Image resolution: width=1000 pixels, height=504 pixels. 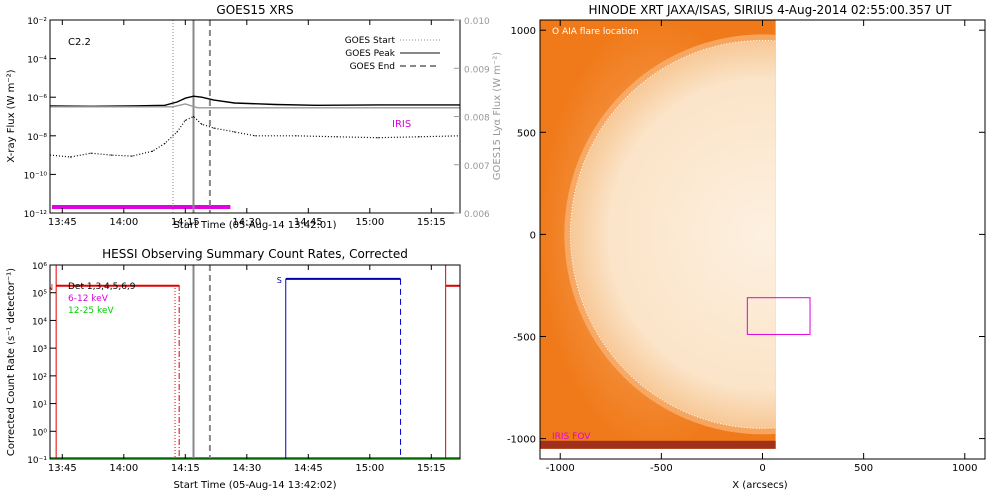 What do you see at coordinates (185, 222) in the screenshot?
I see `goes-xtick-label: 14:15` at bounding box center [185, 222].